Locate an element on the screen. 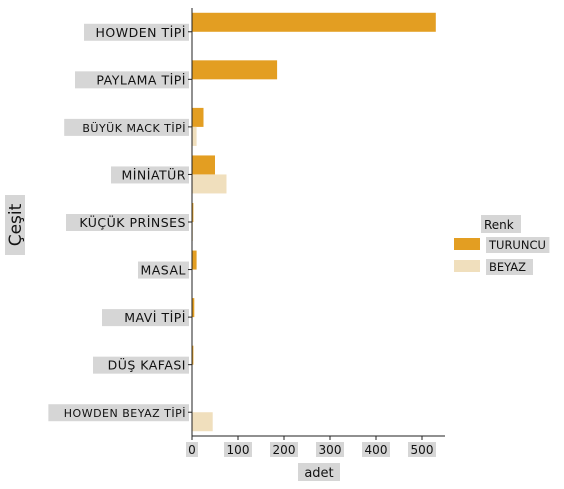 This screenshot has height=489, width=564. category-label-ku-c-u-k-pri-nses: KÜÇÜK PRİNSES is located at coordinates (132, 222).